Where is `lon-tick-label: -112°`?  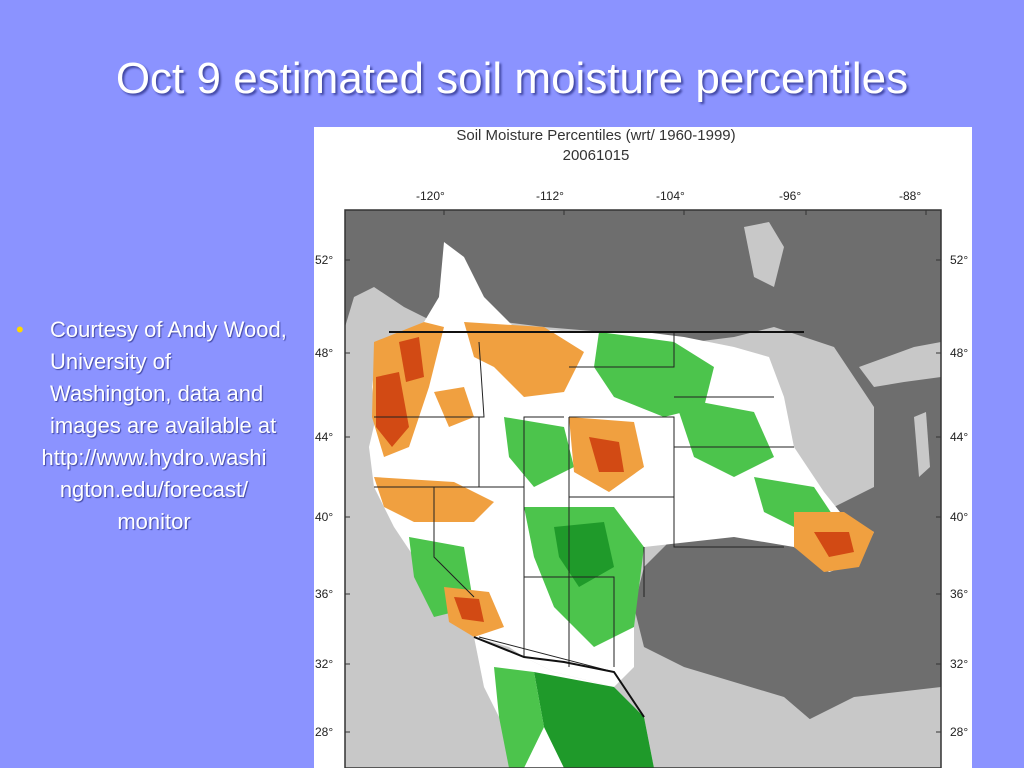
lon-tick-label: -112° is located at coordinates (550, 196).